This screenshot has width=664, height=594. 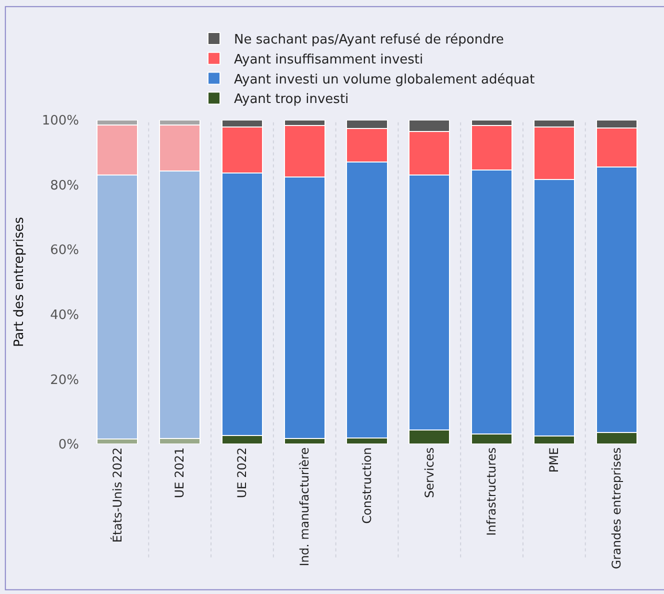 What do you see at coordinates (64, 315) in the screenshot?
I see `y-tick-label: 40%` at bounding box center [64, 315].